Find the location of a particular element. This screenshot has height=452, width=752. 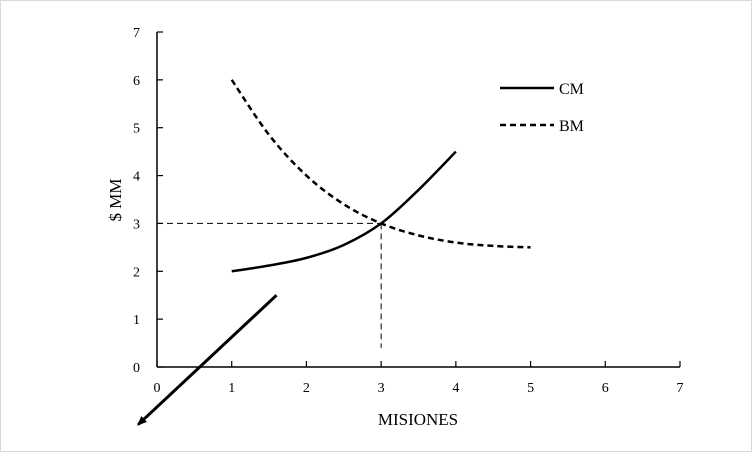

y-tick-label: 1 is located at coordinates (136, 320).